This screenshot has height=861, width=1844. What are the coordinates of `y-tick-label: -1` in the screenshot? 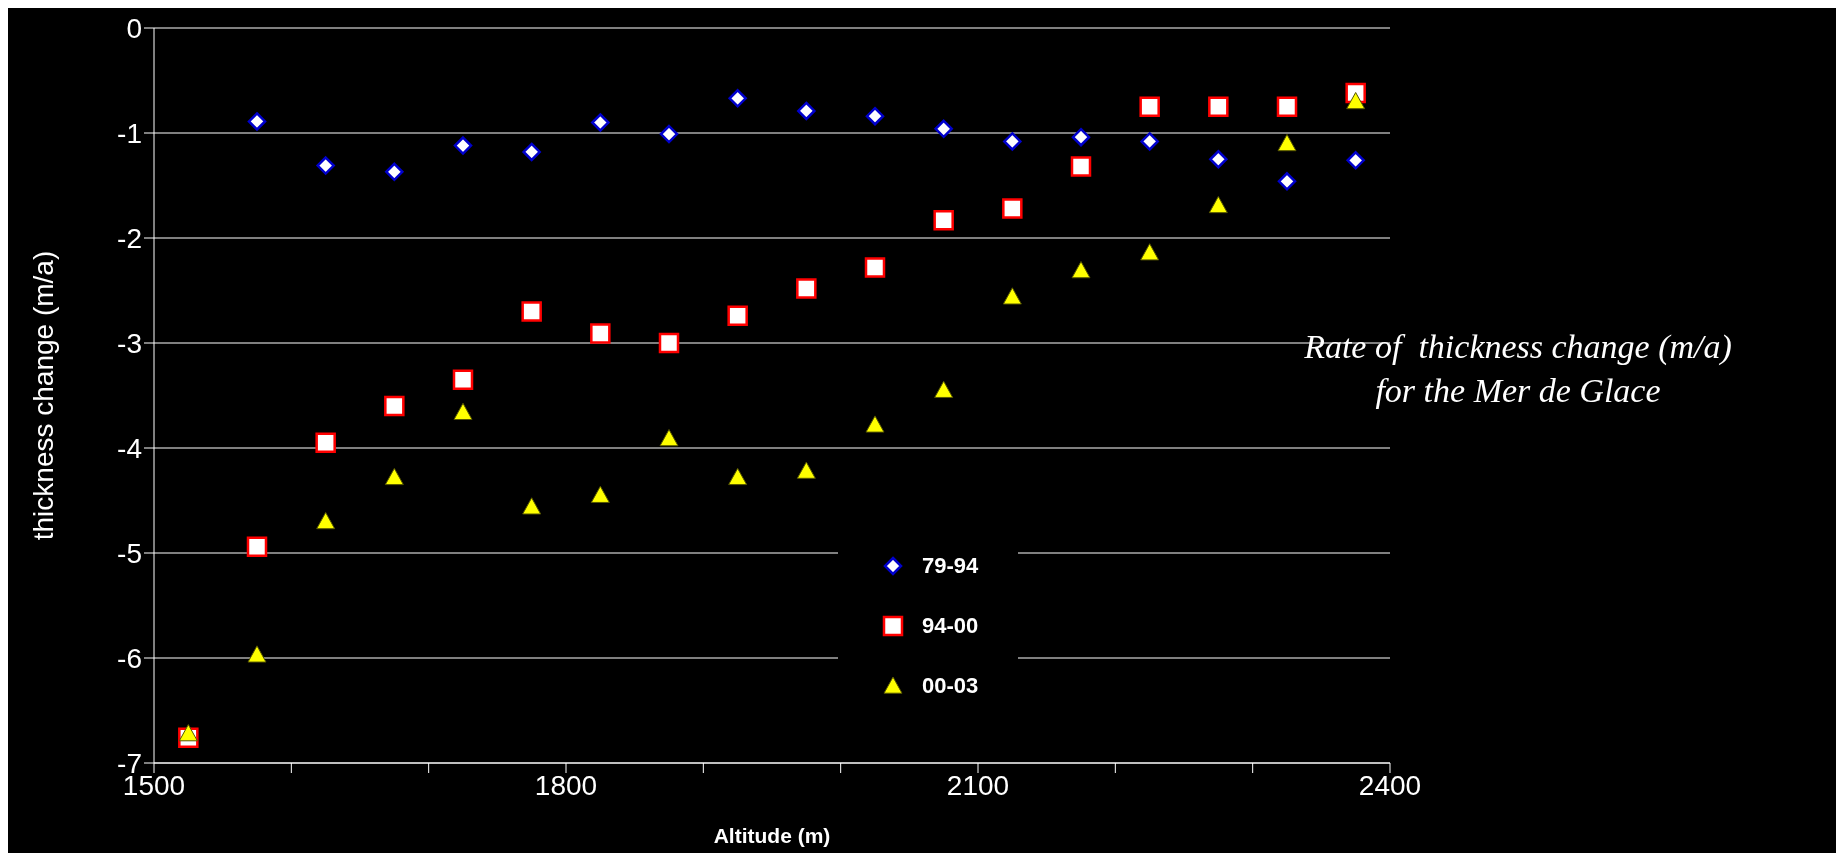 It's located at (129, 133).